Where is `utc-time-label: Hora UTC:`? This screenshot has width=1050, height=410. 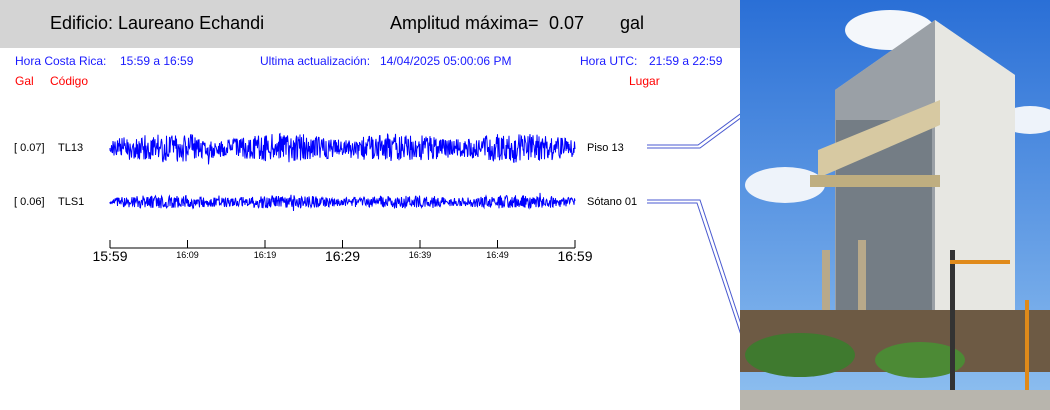
utc-time-label: Hora UTC: is located at coordinates (609, 61).